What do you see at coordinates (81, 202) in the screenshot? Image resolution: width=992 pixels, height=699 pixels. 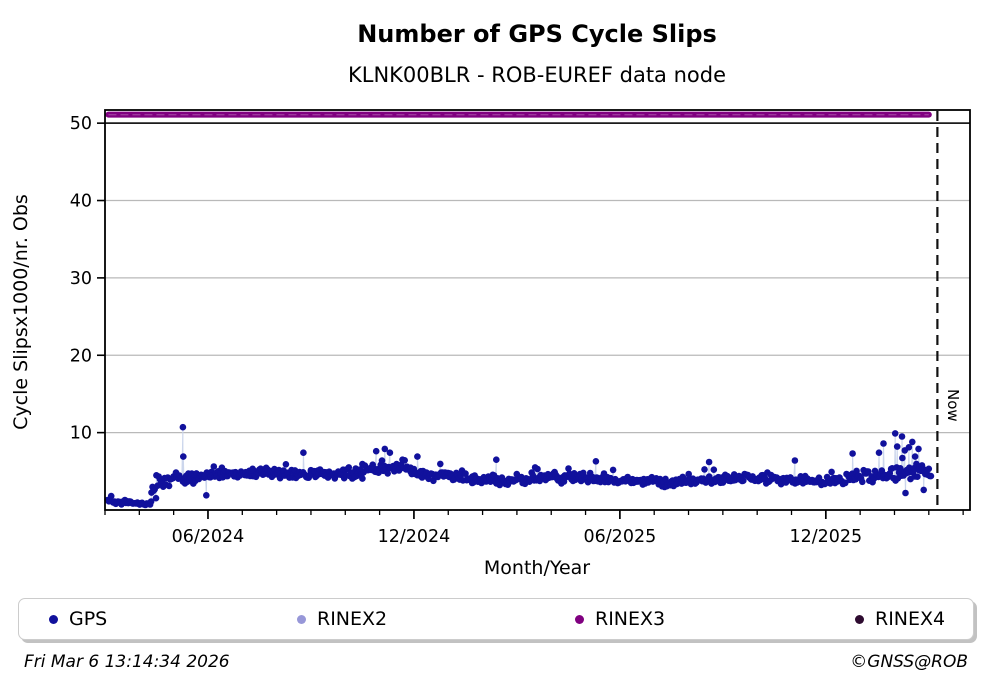 I see `y-tick-label: 40` at bounding box center [81, 202].